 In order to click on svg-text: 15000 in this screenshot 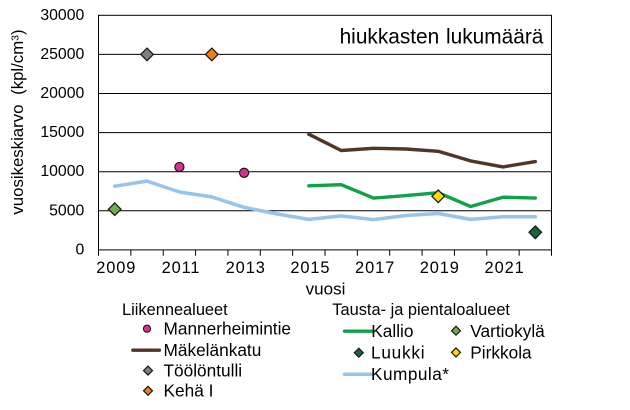, I will do `click(62, 132)`.